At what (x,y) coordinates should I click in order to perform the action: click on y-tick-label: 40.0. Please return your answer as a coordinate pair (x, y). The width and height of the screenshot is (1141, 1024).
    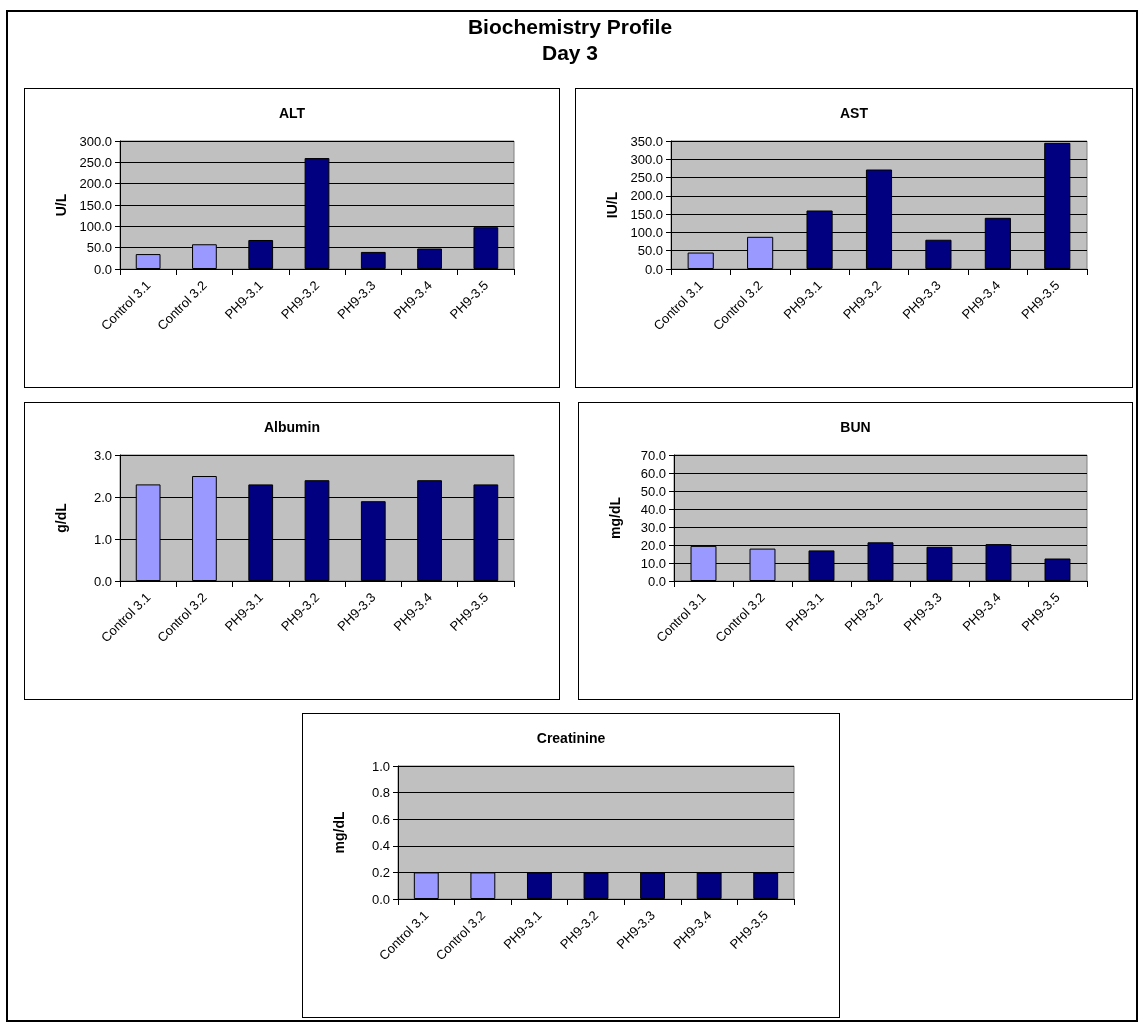
    Looking at the image, I should click on (653, 509).